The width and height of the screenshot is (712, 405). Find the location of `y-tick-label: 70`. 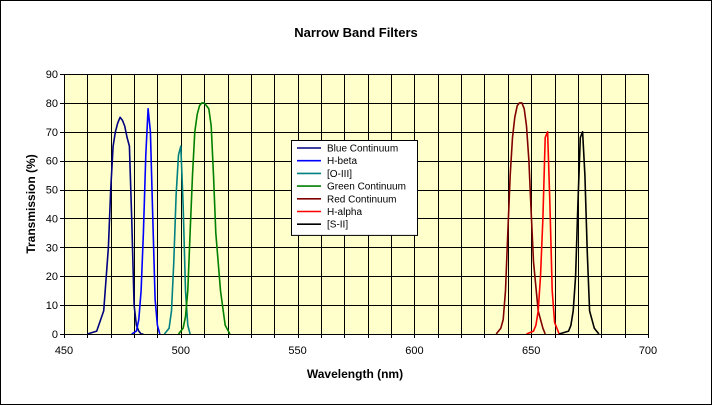

y-tick-label: 70 is located at coordinates (52, 133).